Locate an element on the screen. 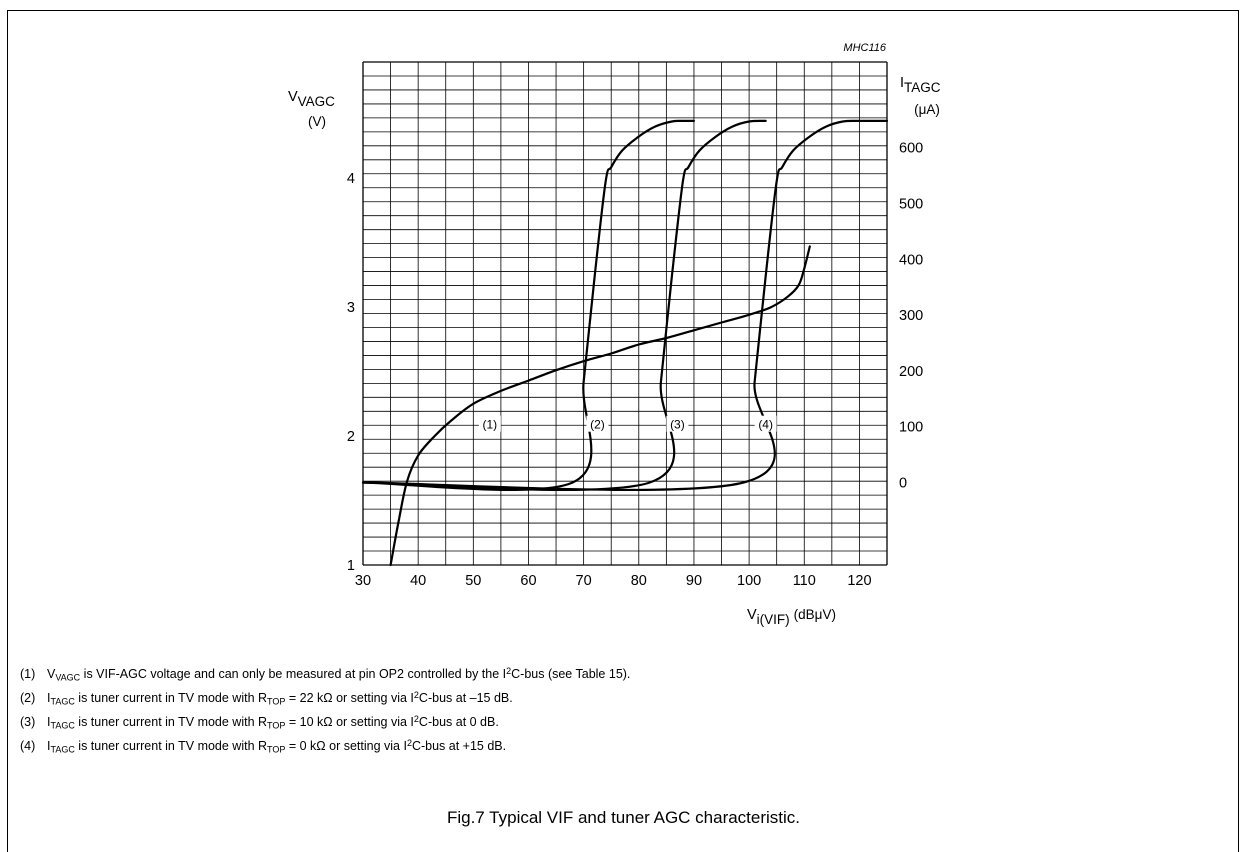 The image size is (1247, 852). x-tick-label: 120 is located at coordinates (859, 581).